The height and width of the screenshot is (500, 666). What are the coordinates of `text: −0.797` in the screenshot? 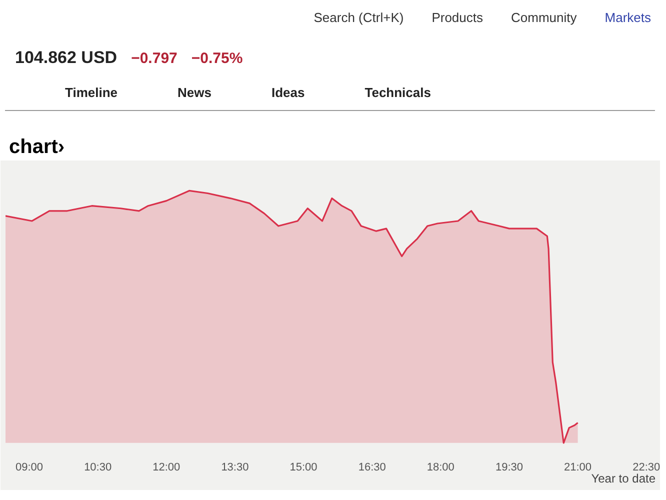 It's located at (154, 58).